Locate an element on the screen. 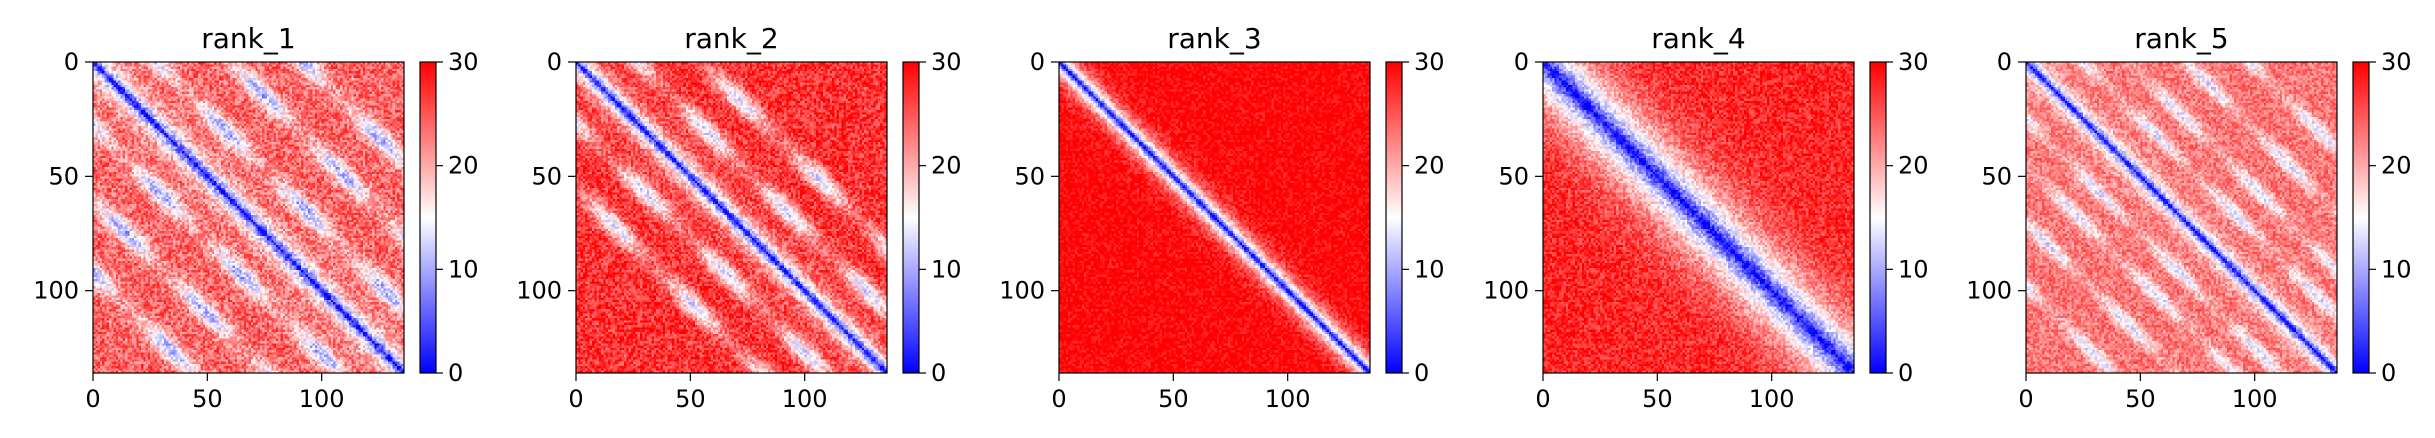 This screenshot has width=2435, height=438. panel-title: rank_4 is located at coordinates (1698, 38).